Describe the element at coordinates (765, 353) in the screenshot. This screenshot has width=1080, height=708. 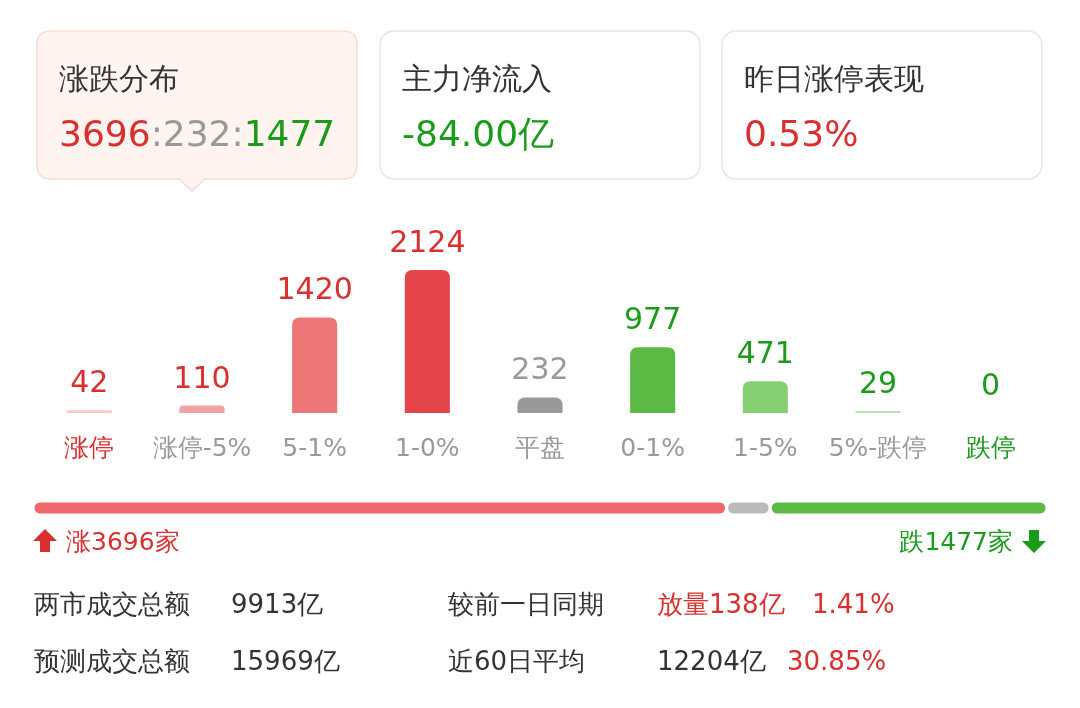
I see `data-label: 471` at that location.